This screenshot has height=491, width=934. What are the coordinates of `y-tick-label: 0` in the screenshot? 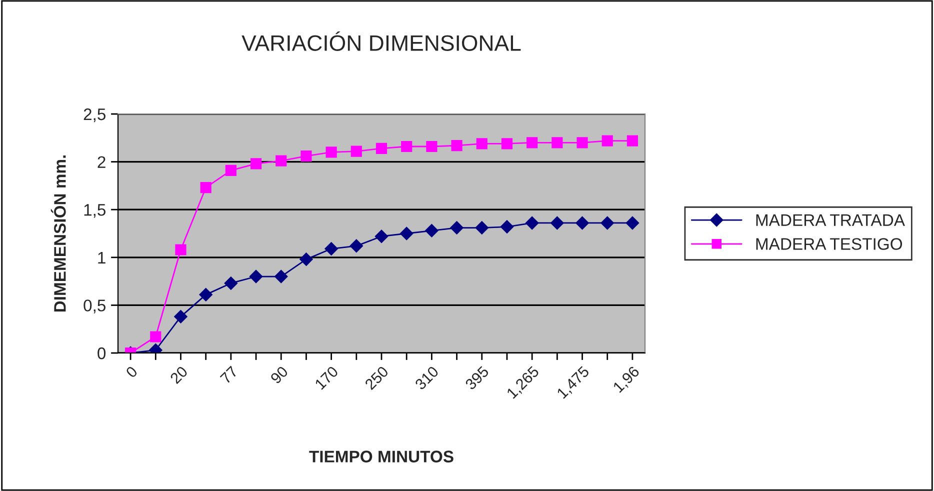 It's located at (102, 353).